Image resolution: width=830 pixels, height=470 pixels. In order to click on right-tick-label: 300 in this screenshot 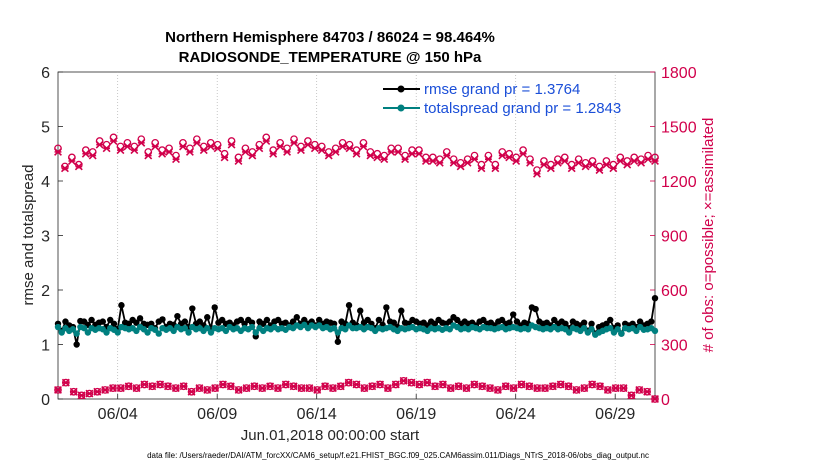, I will do `click(674, 346)`.